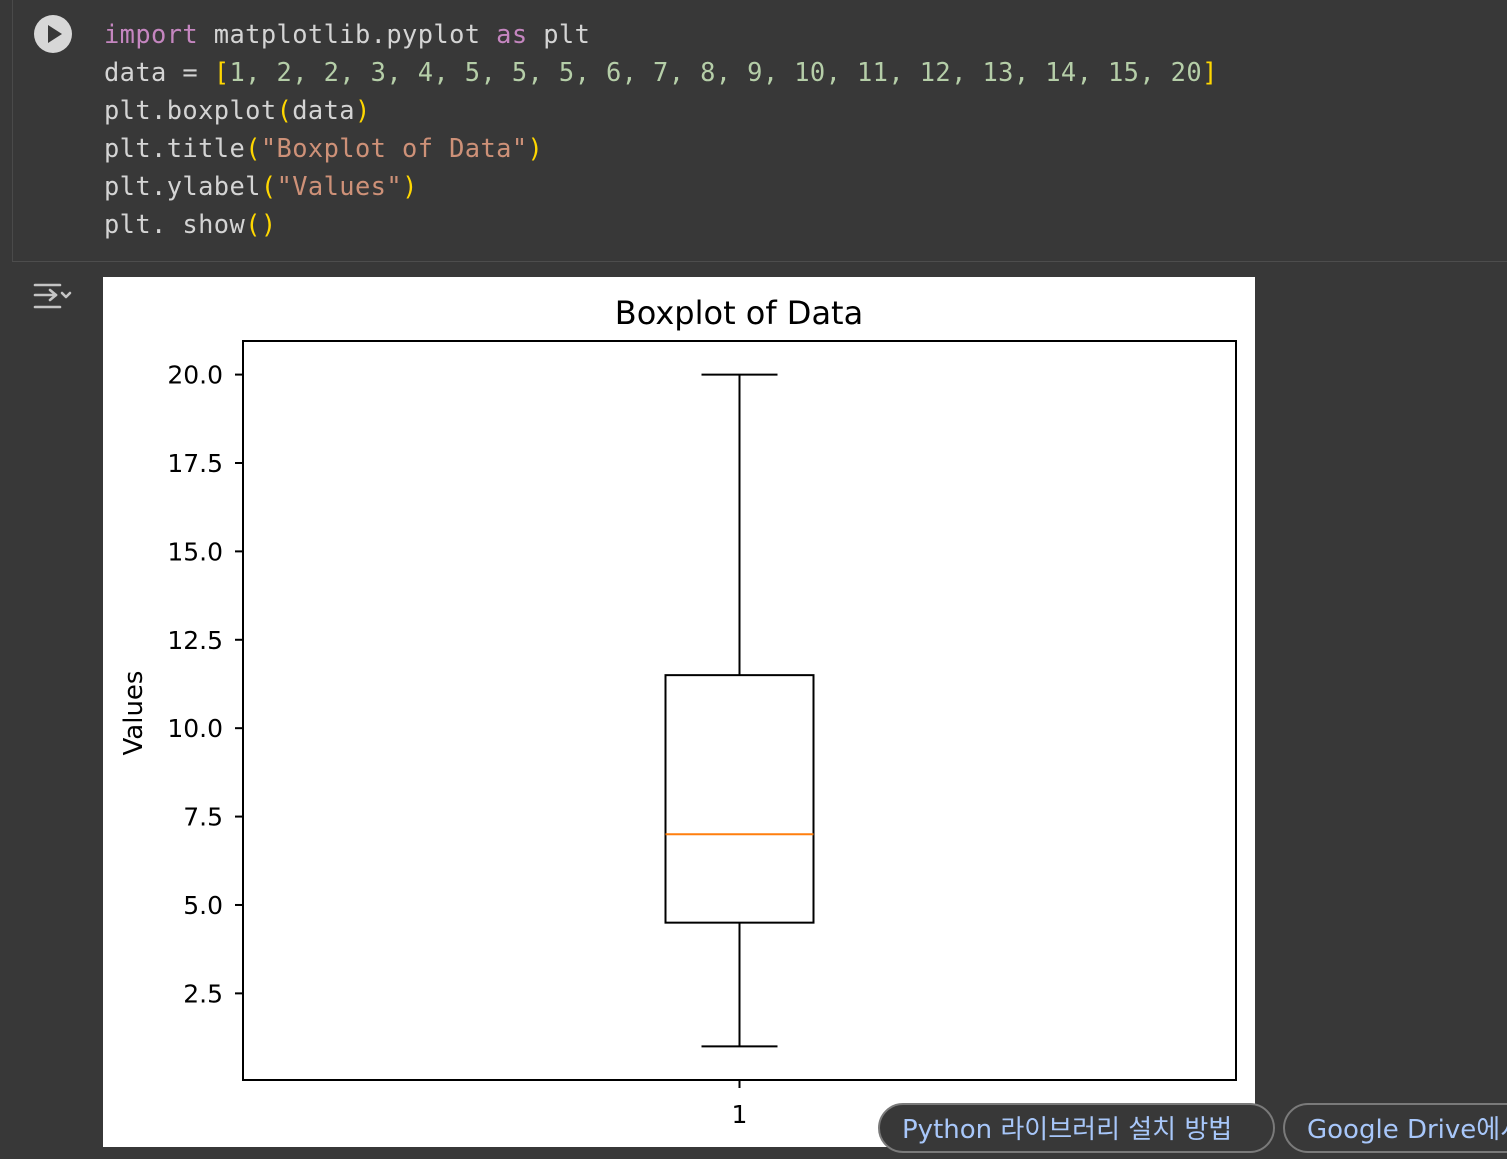 The image size is (1507, 1159). Describe the element at coordinates (1395, 1128) in the screenshot. I see `suggestion-chip-google-drive: Google Drive에서` at that location.